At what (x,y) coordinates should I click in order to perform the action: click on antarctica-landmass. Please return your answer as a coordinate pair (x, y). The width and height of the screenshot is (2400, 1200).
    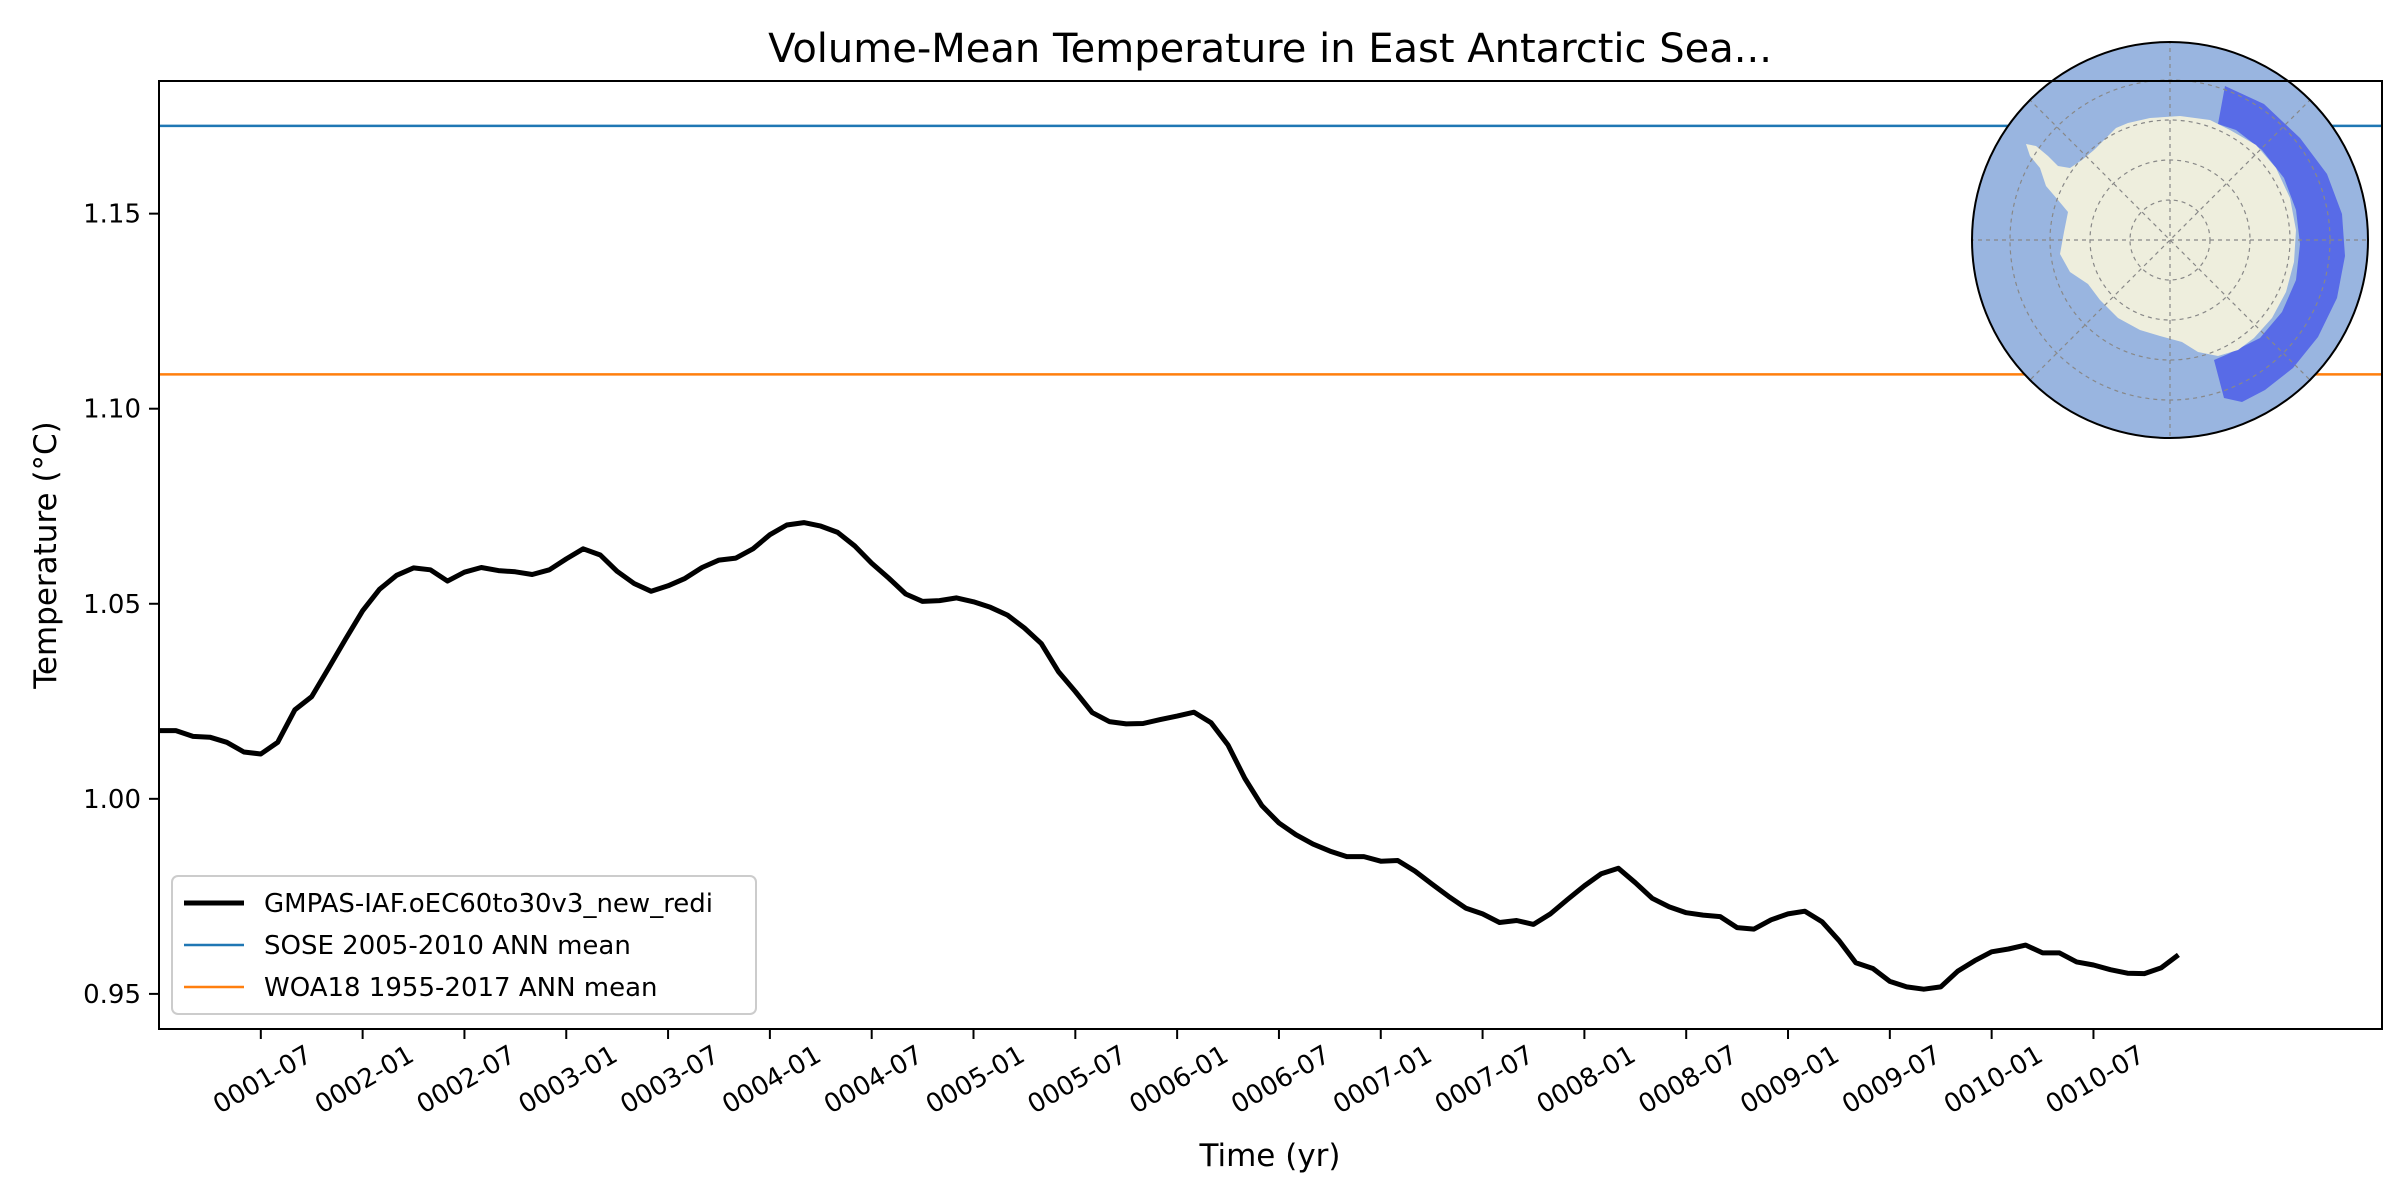
    Looking at the image, I should click on (2161, 236).